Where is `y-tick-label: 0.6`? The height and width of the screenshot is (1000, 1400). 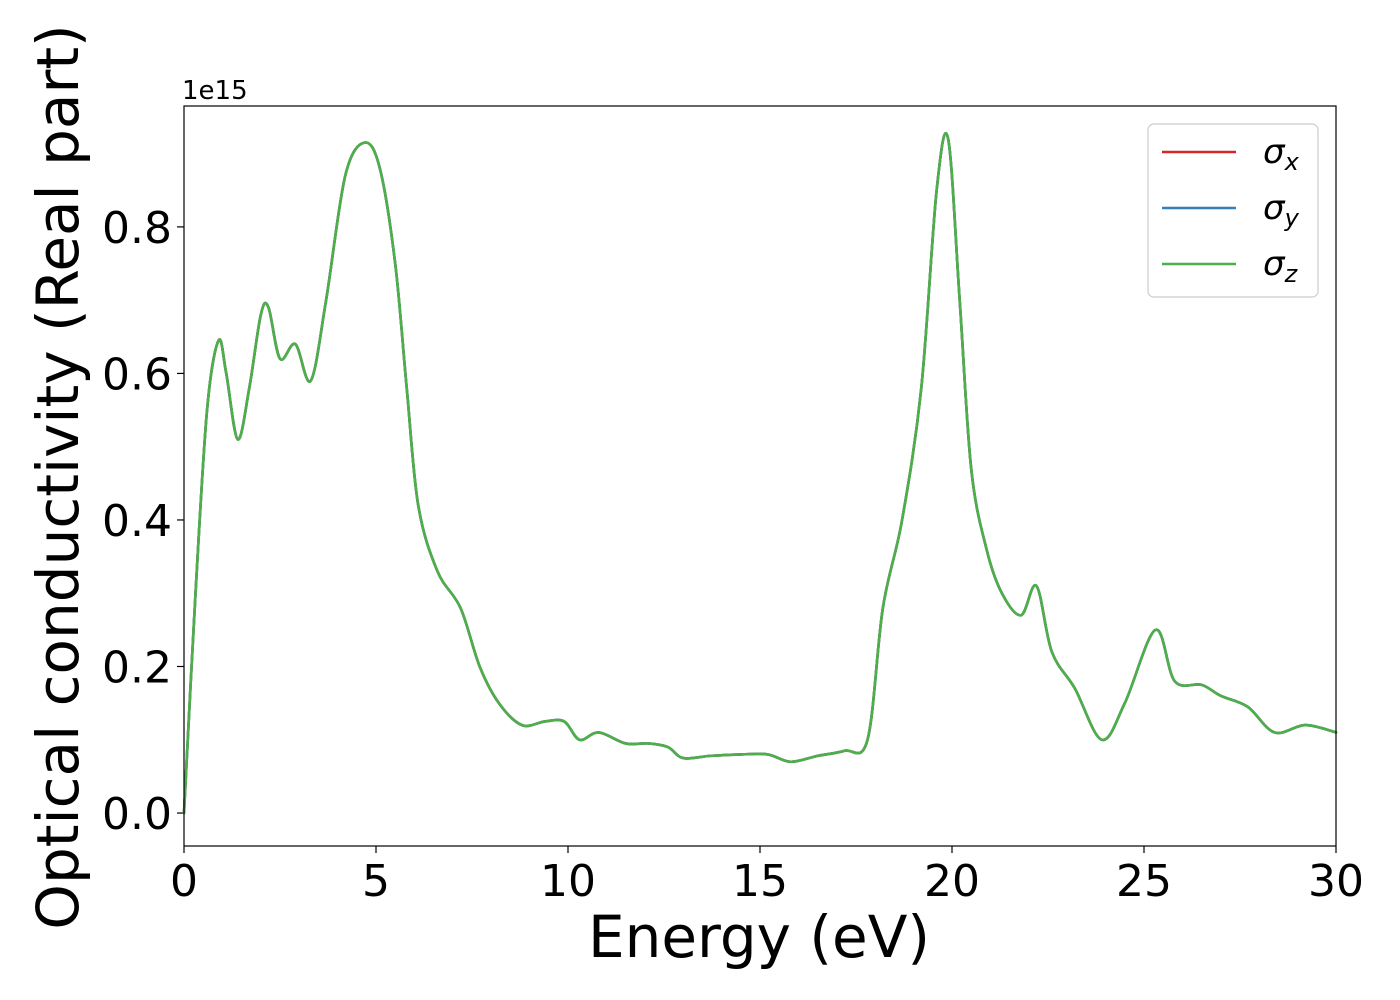 y-tick-label: 0.6 is located at coordinates (137, 374).